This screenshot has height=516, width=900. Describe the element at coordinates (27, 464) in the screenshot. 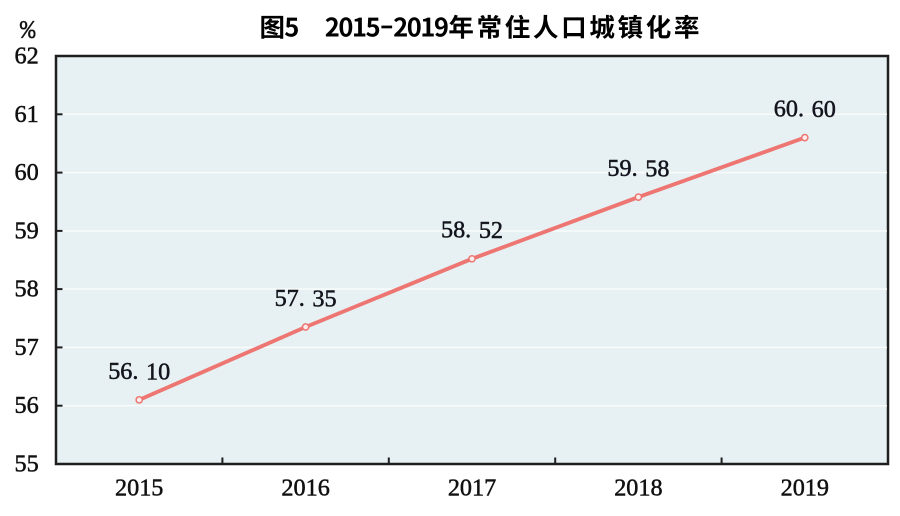

I see `svg-text: 55` at that location.